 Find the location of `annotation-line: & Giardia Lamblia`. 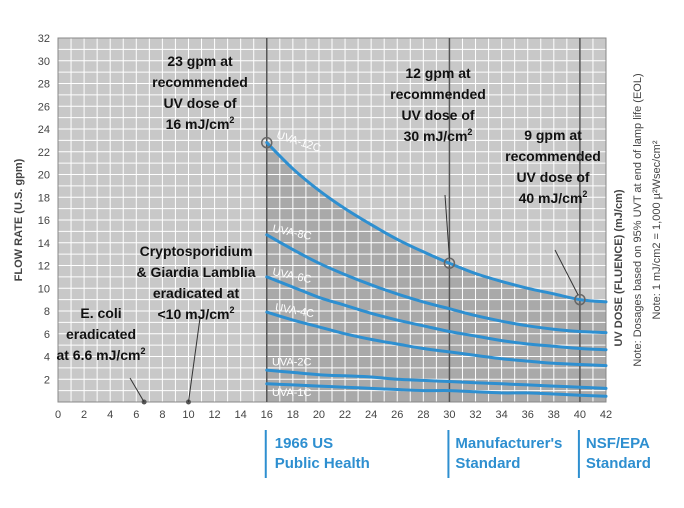

annotation-line: & Giardia Lamblia is located at coordinates (195, 272).